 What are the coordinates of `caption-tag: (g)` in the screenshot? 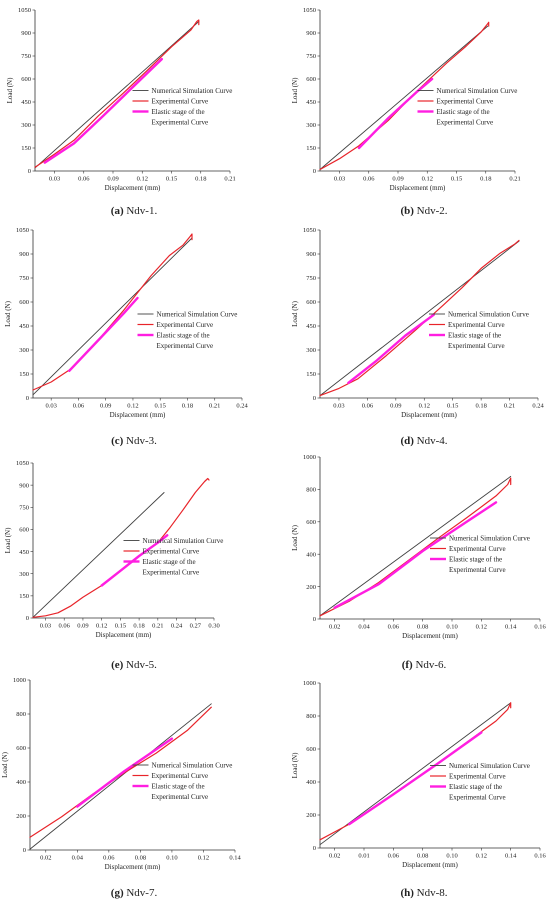 It's located at (117, 893).